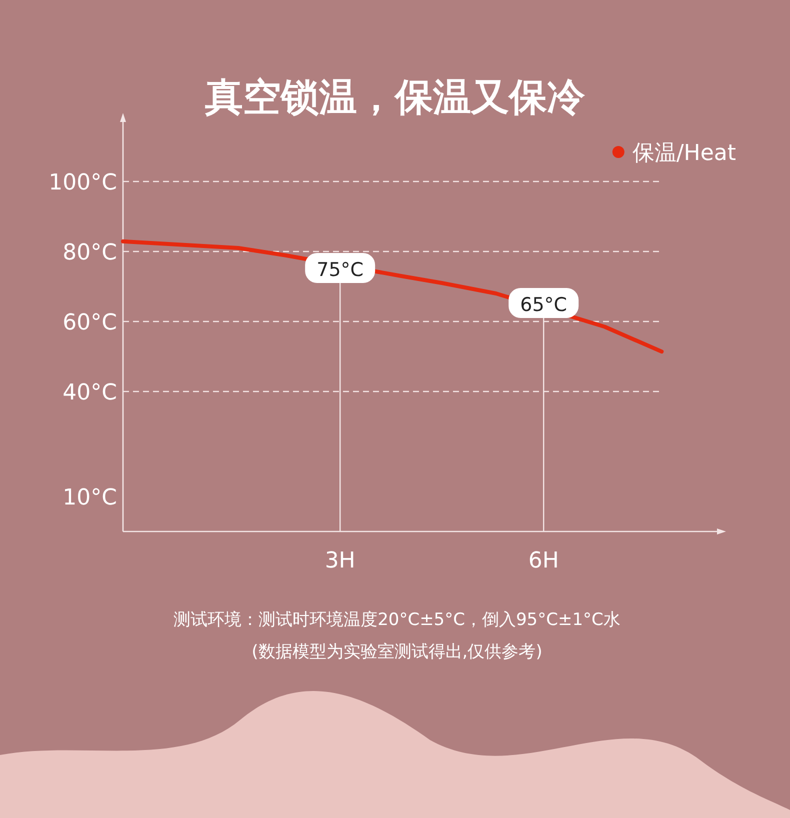  Describe the element at coordinates (89, 323) in the screenshot. I see `y-tick-label: 60°C` at that location.